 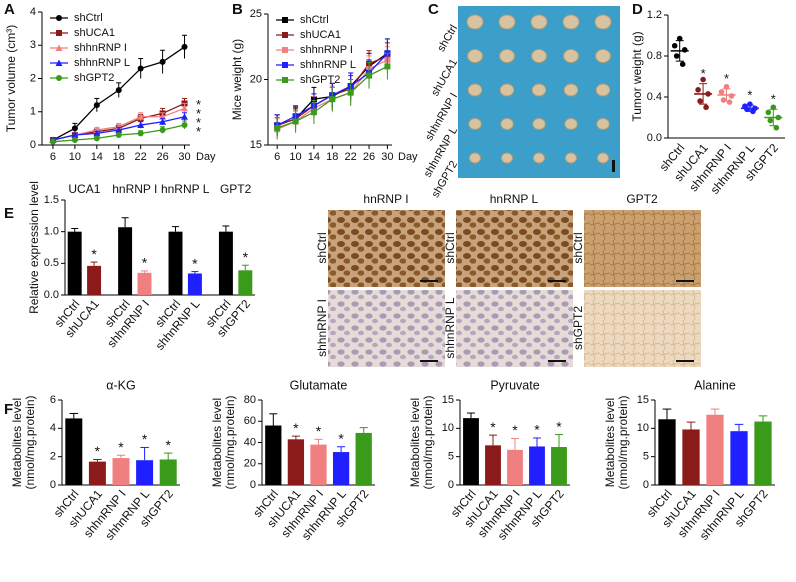 What do you see at coordinates (326, 50) in the screenshot?
I see `legend-label: shhnRNP I` at bounding box center [326, 50].